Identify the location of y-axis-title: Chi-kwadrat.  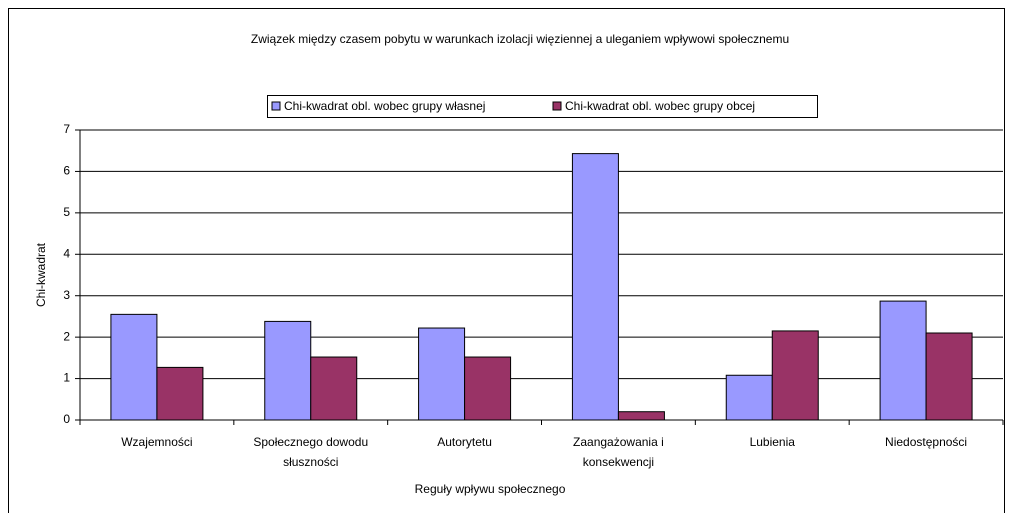
(41, 274).